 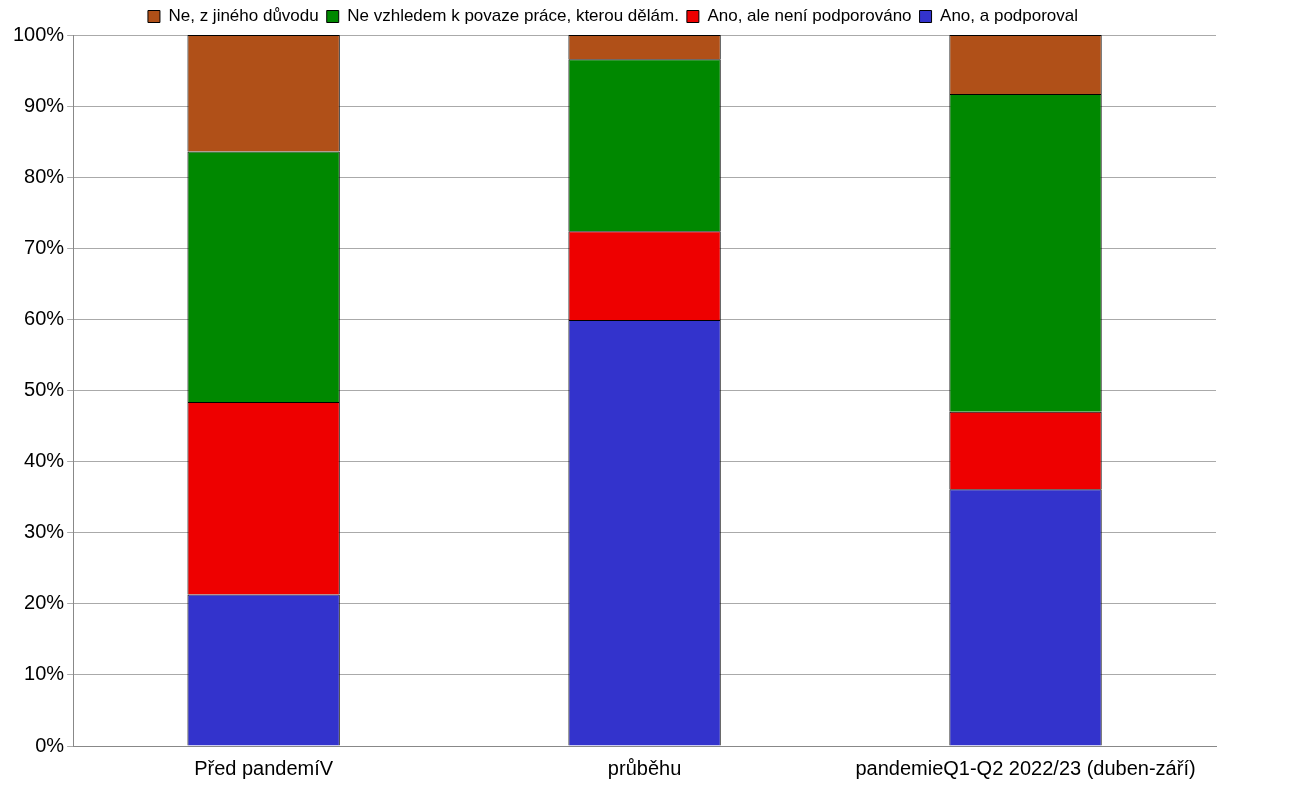 I want to click on legend-label: Ano, ale není podporováno, so click(x=809, y=16).